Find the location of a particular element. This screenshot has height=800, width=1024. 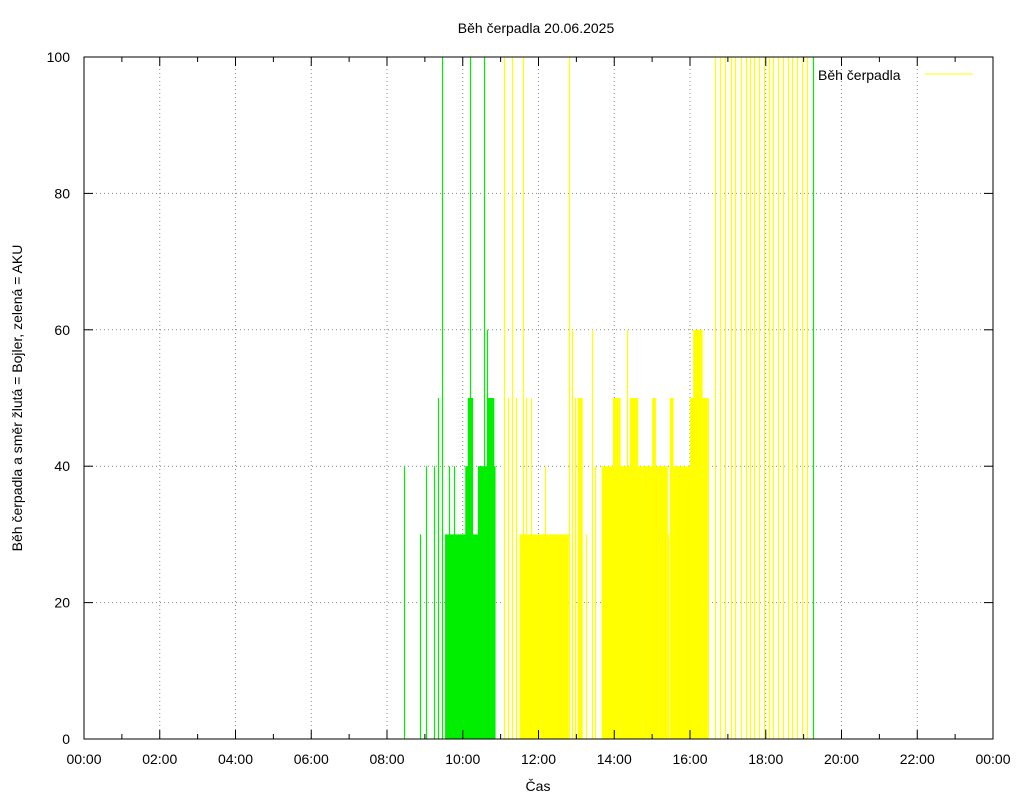

y-tick-label: 20 is located at coordinates (62, 603).